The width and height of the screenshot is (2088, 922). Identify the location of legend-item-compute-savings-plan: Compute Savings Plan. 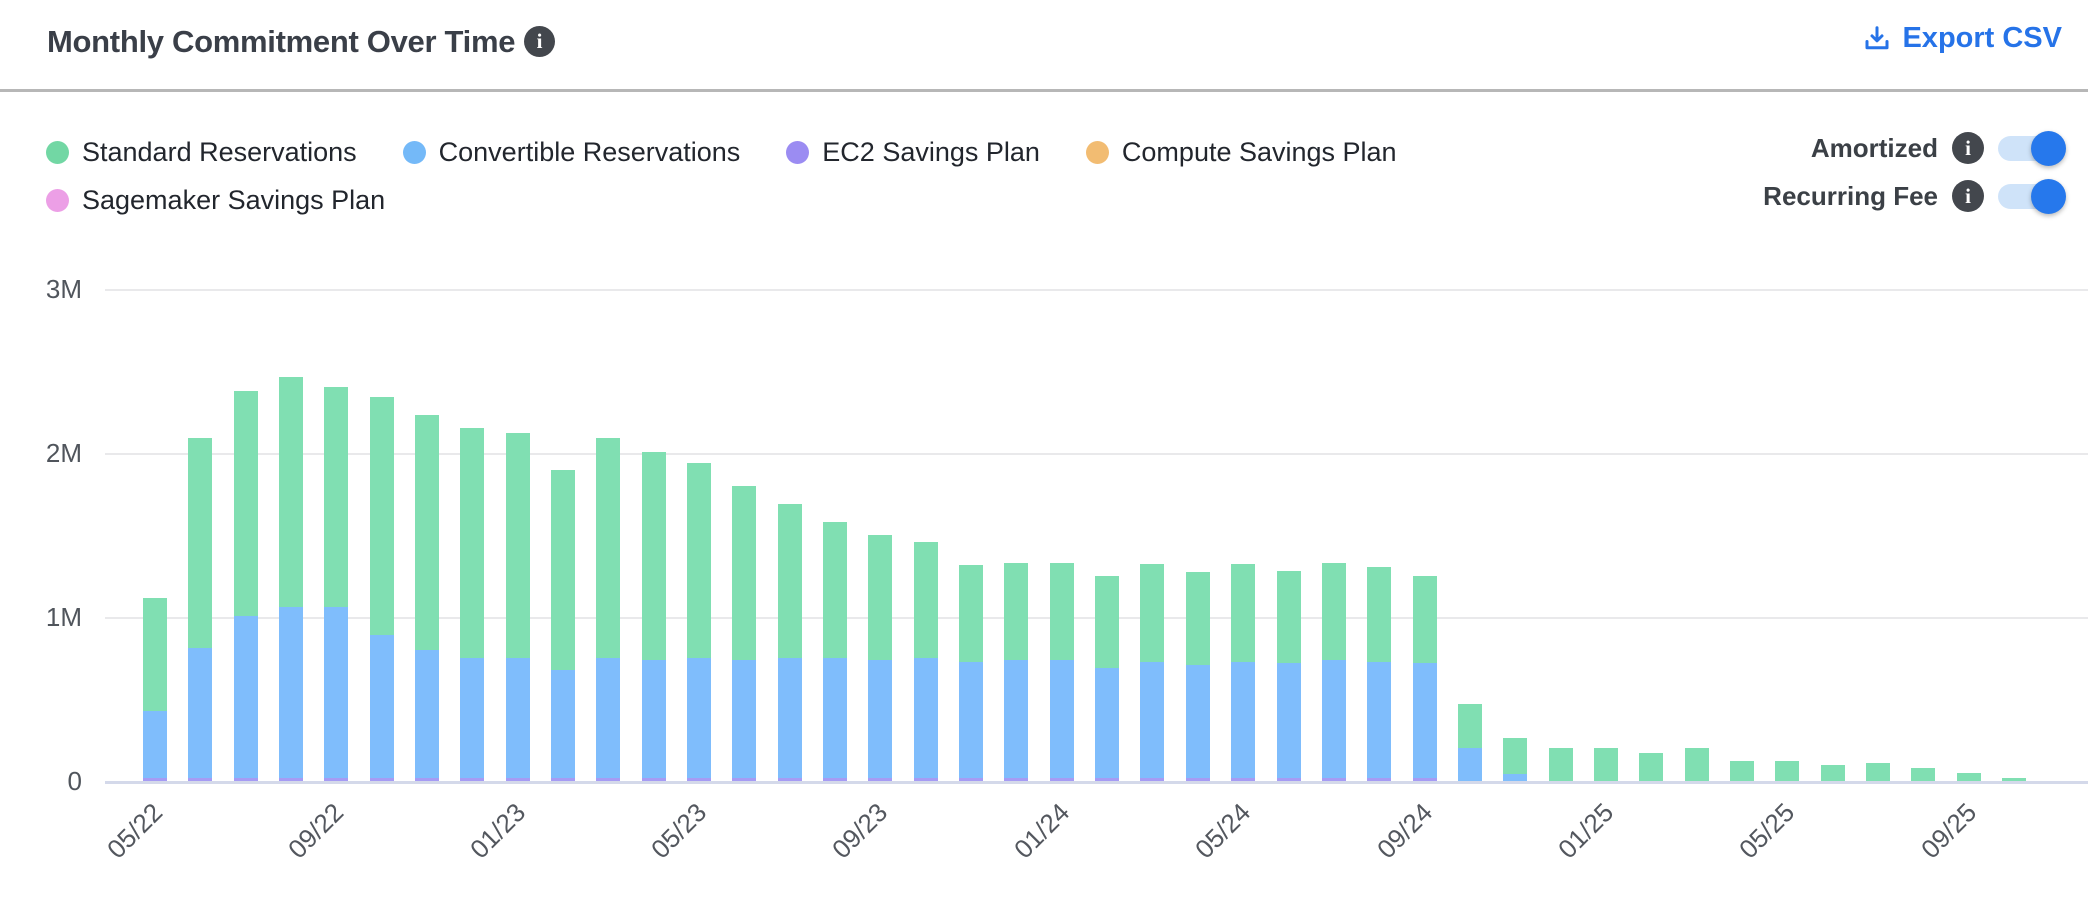
(1241, 152).